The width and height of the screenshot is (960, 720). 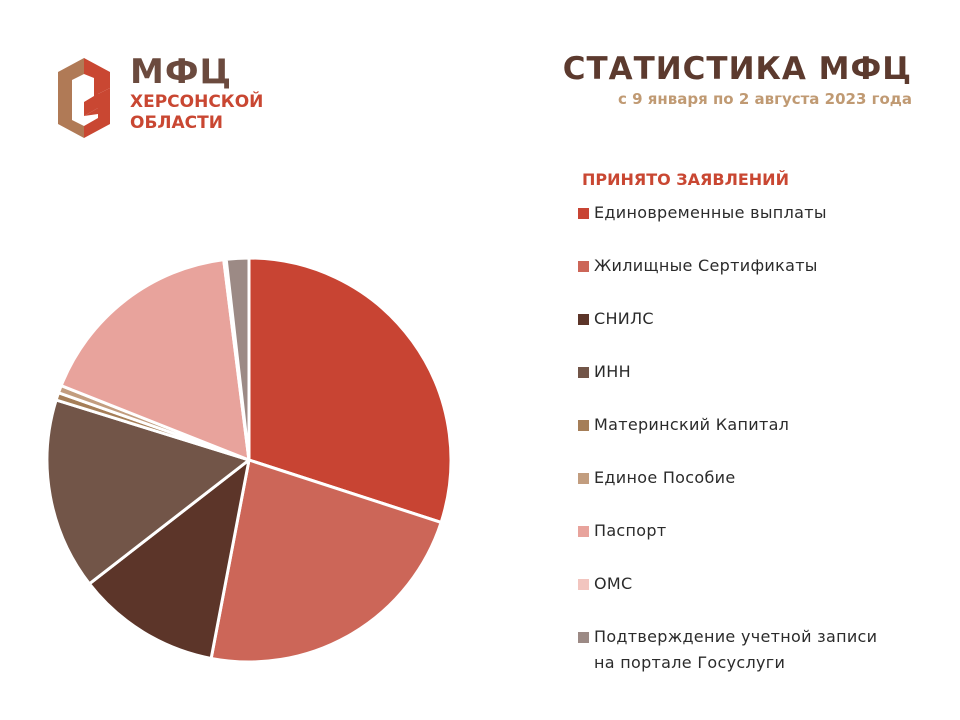 I want to click on legend-label-line: Жилищные Сертификаты, so click(x=706, y=265).